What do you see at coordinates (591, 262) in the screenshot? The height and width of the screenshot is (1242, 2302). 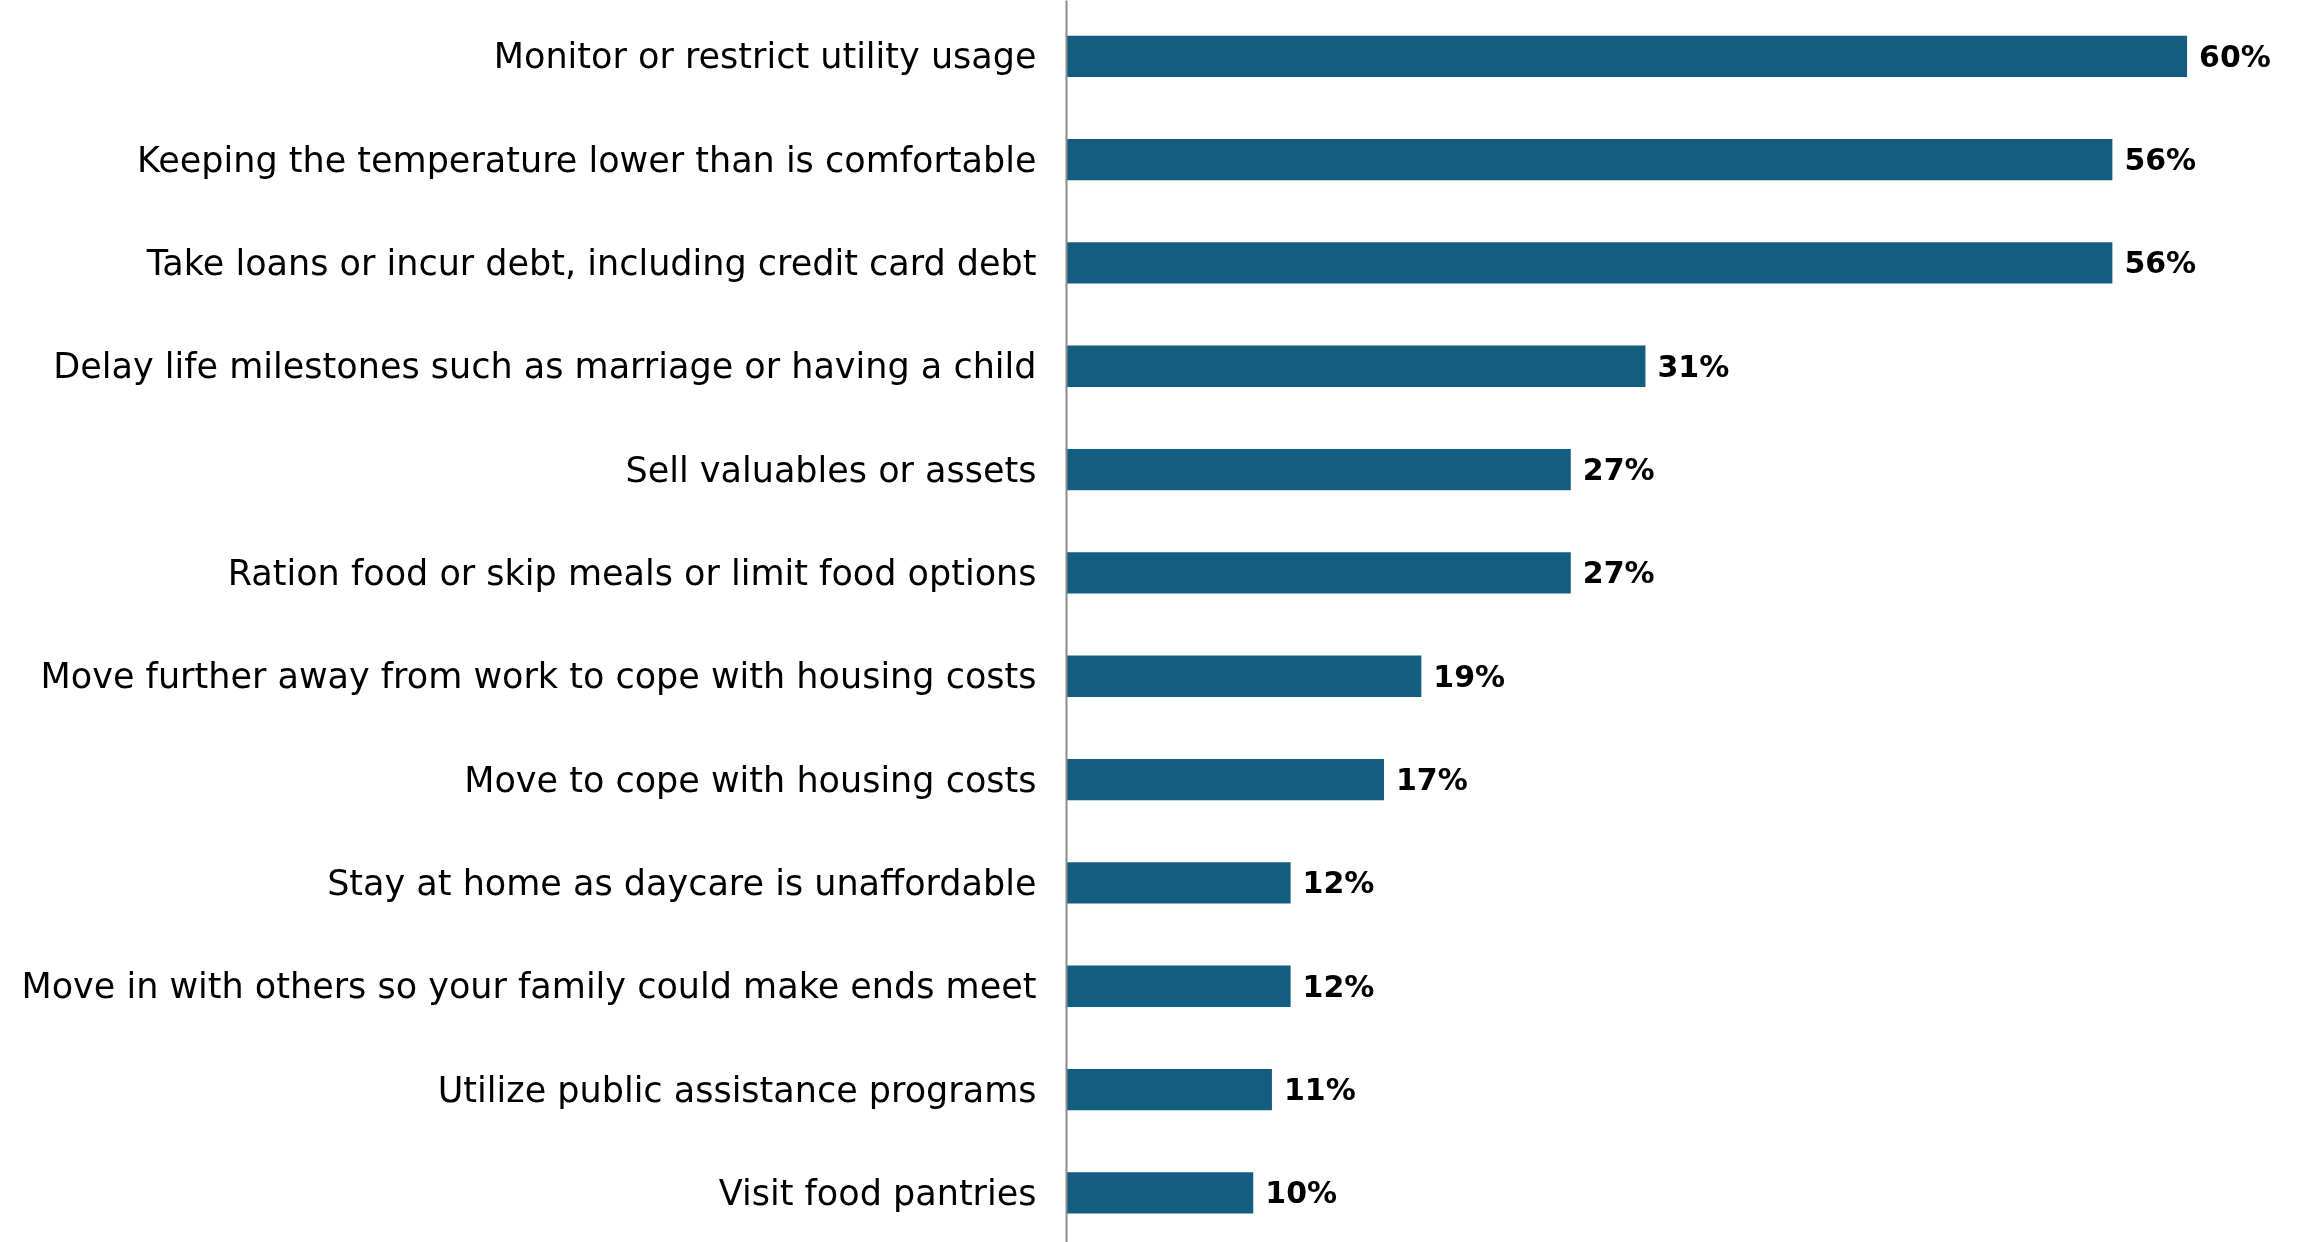 I see `y-tick-label: Take loans or incur debt, including credit card debt` at bounding box center [591, 262].